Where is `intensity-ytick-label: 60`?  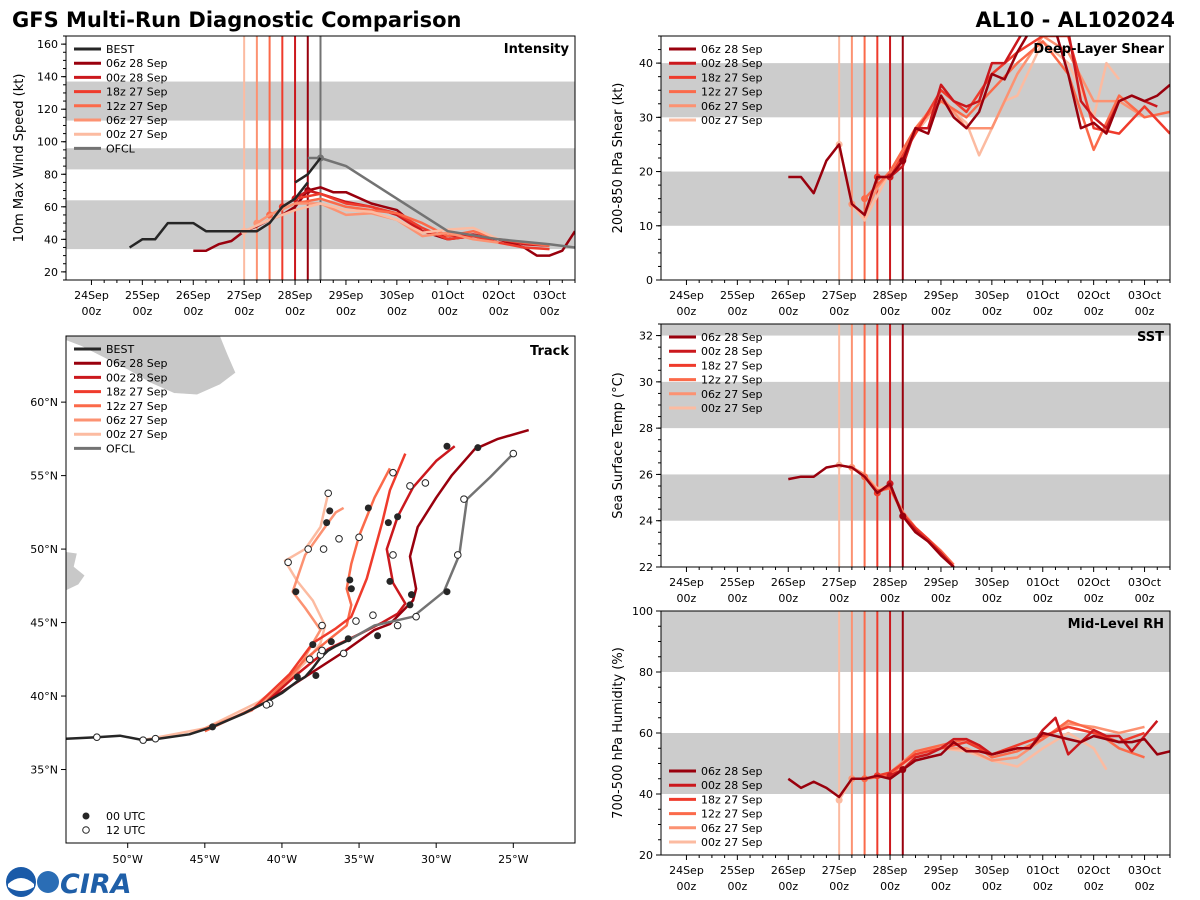 intensity-ytick-label: 60 is located at coordinates (51, 207).